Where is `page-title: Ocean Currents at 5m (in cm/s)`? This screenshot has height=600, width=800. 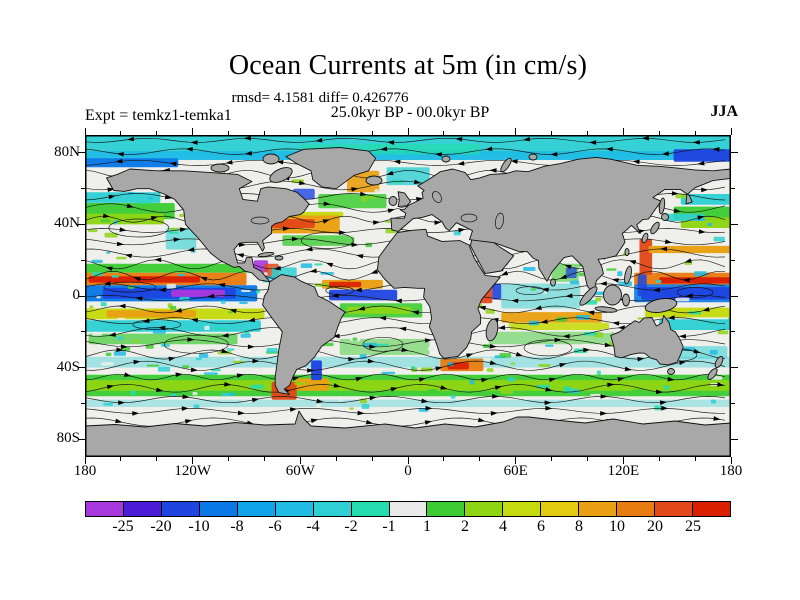
page-title: Ocean Currents at 5m (in cm/s) is located at coordinates (408, 65).